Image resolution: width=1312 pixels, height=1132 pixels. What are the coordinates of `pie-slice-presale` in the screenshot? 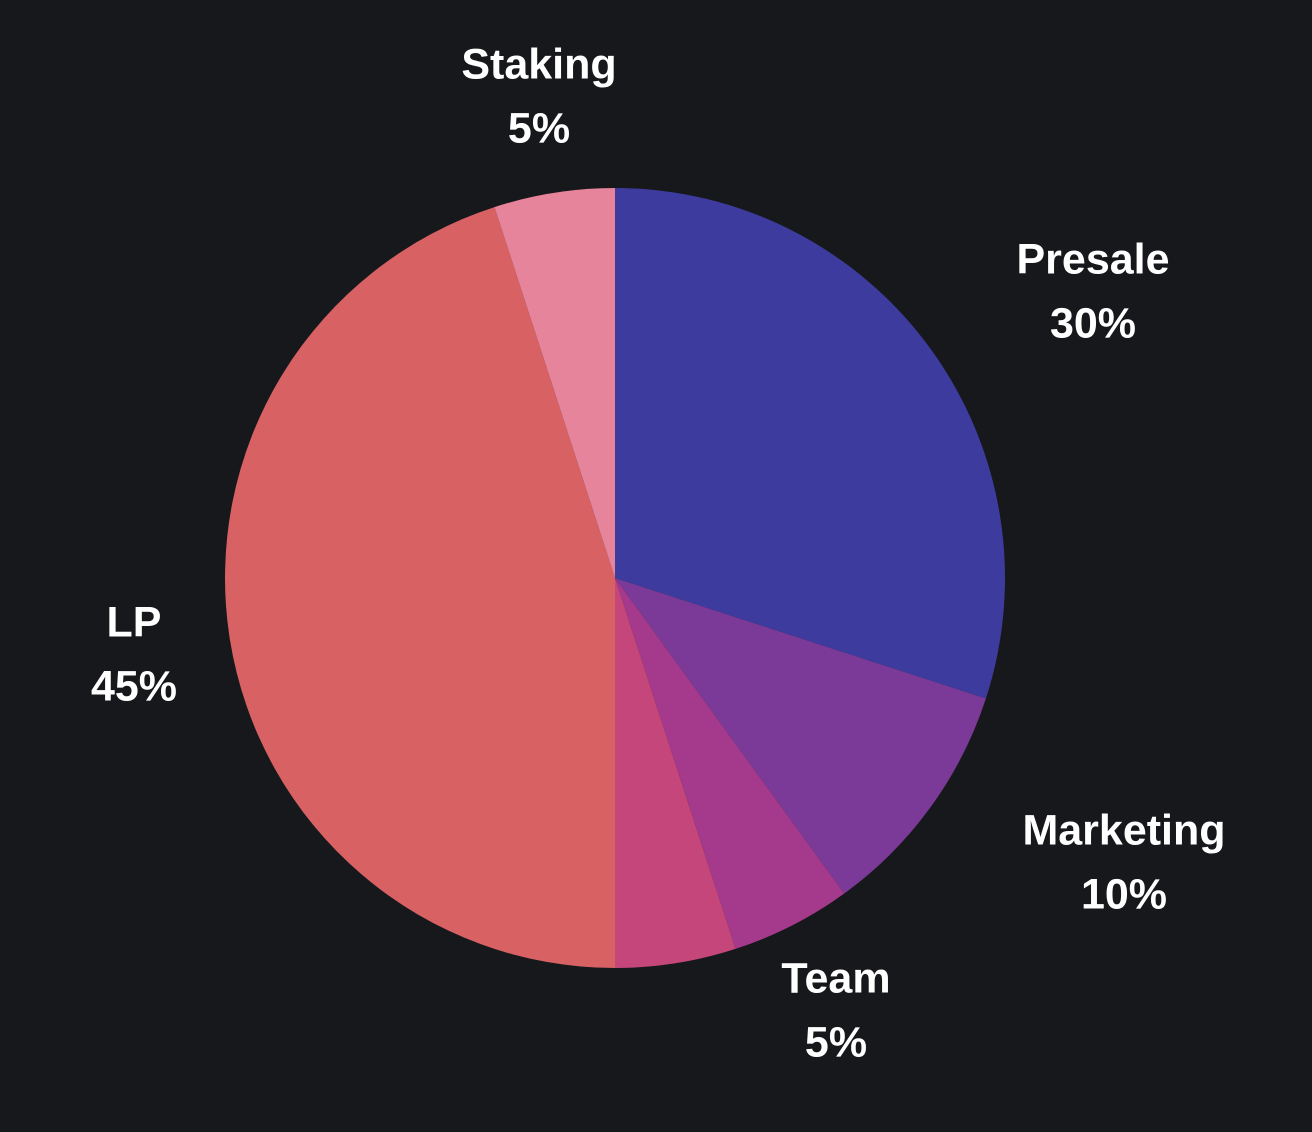 It's located at (810, 443).